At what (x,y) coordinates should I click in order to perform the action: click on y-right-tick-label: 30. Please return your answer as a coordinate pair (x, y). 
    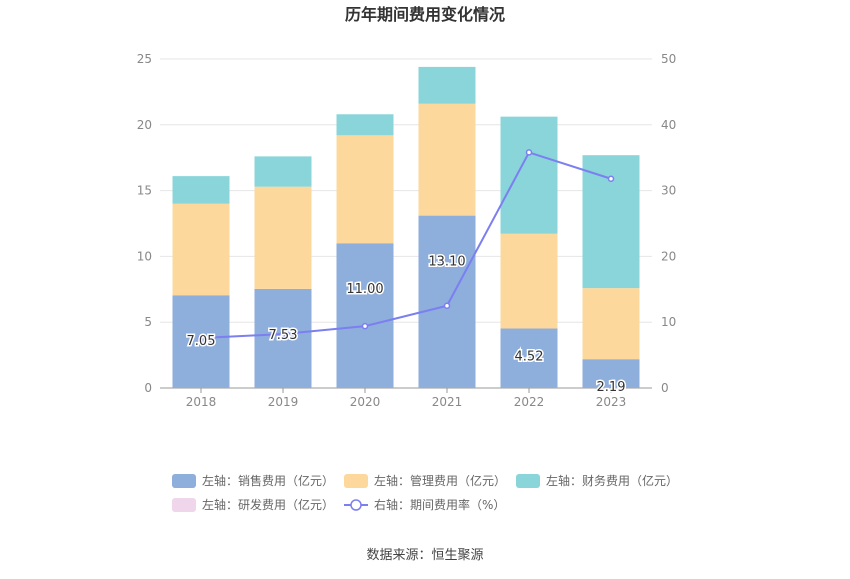
    Looking at the image, I should click on (668, 191).